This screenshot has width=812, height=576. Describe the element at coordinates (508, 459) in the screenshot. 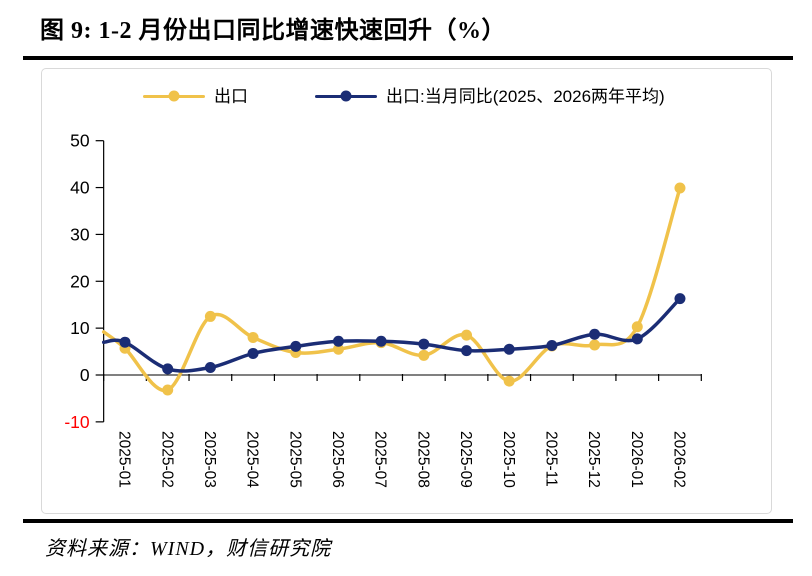

I see `x-tick-label: 2025-10` at that location.